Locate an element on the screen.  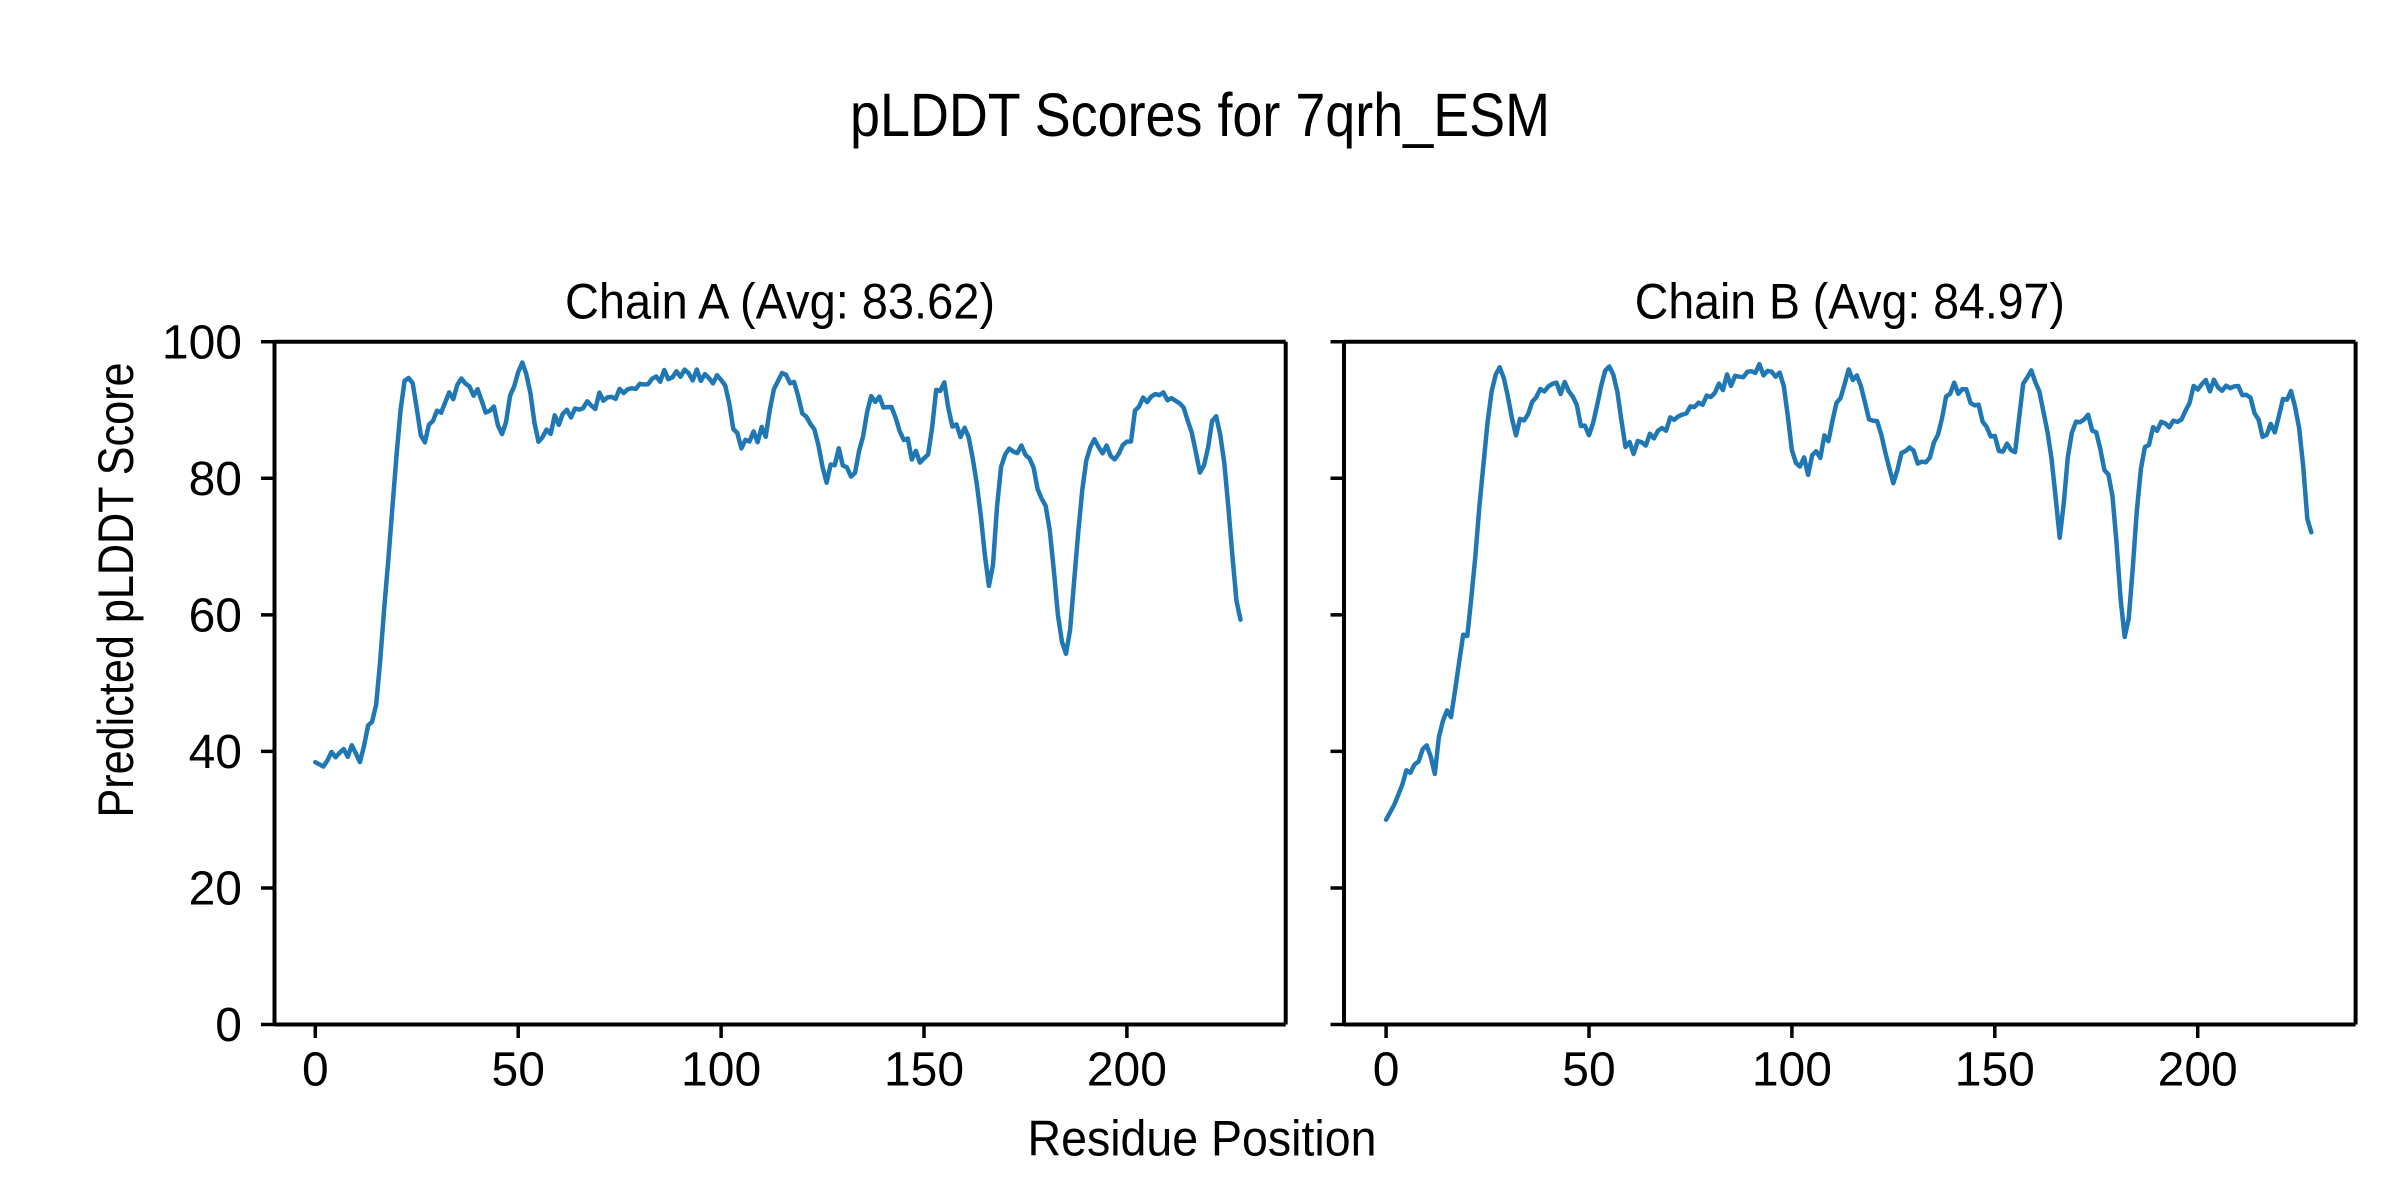
svg-text: Chain A (Avg: 83.62) is located at coordinates (780, 302).